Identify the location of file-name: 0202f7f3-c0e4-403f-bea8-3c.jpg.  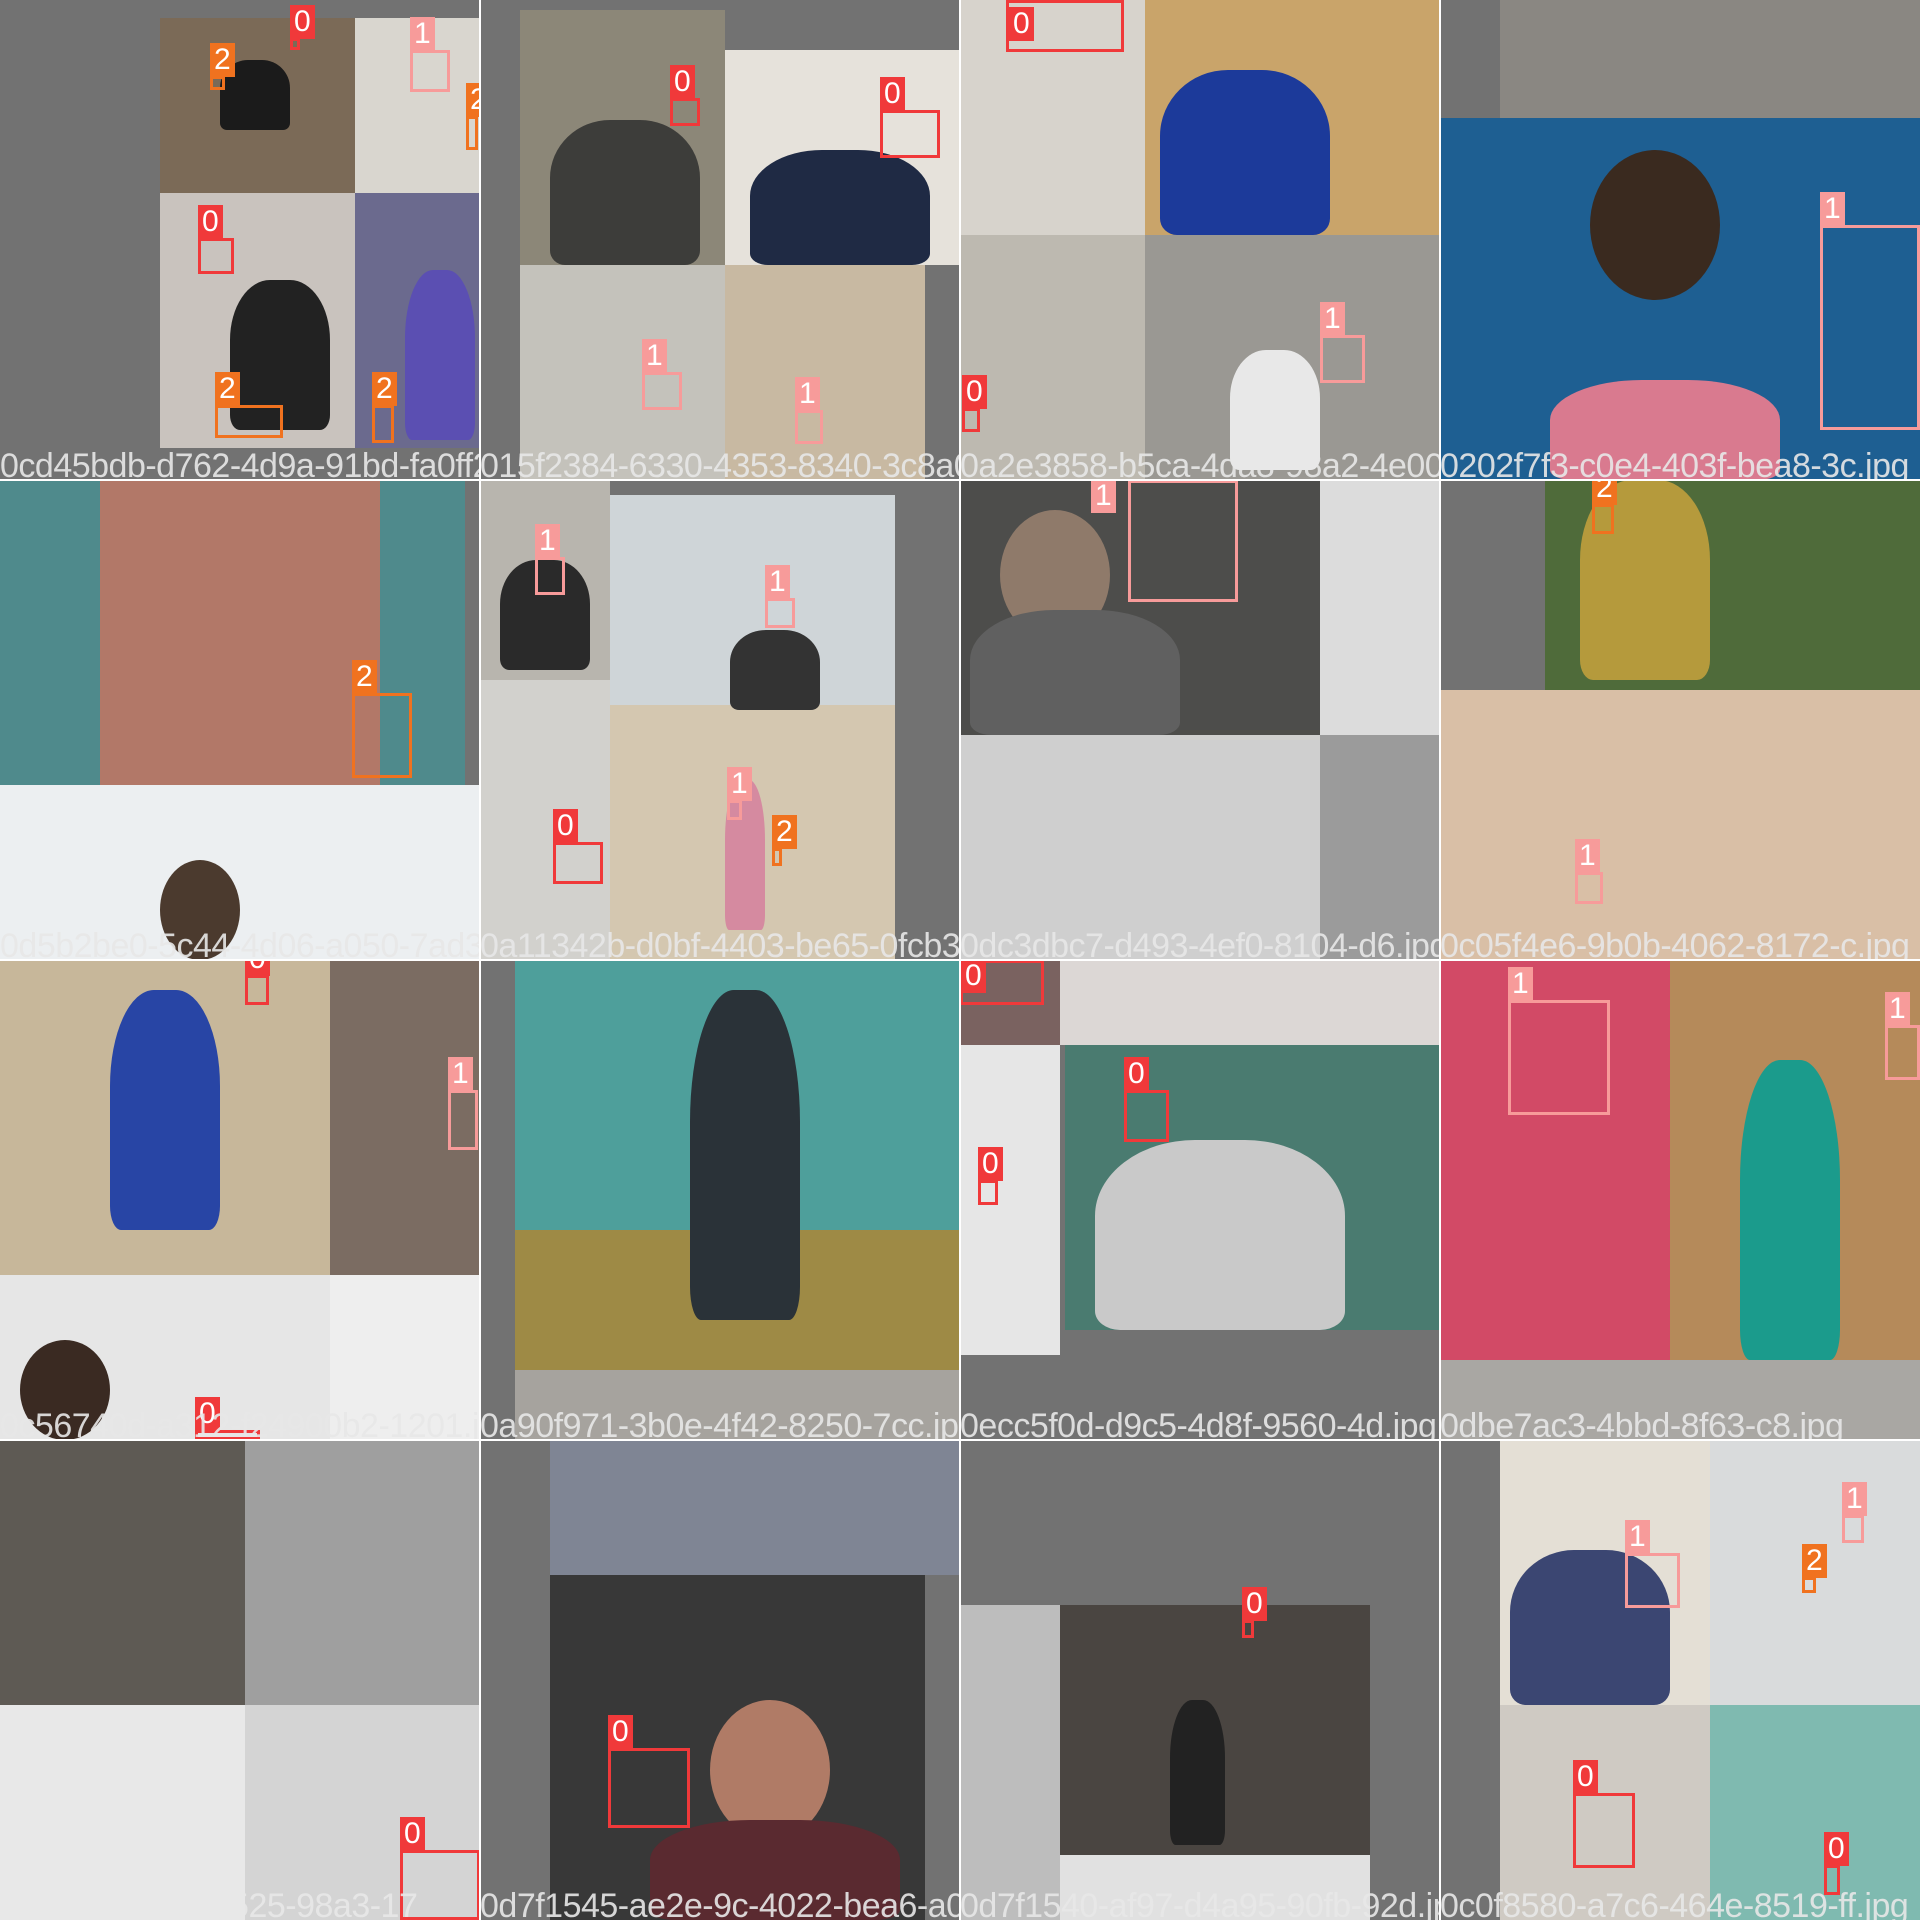
(1674, 463).